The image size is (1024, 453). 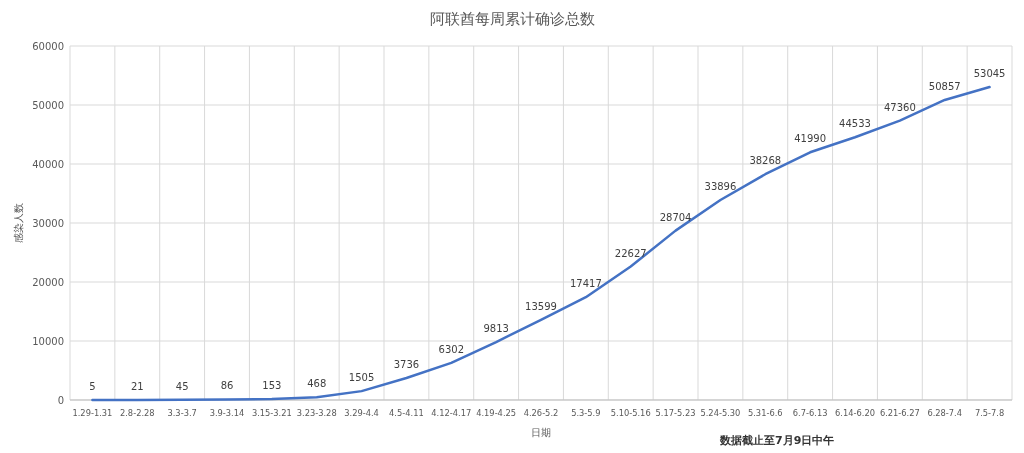 I want to click on x-tick-label: 5.17-5.23, so click(x=675, y=413).